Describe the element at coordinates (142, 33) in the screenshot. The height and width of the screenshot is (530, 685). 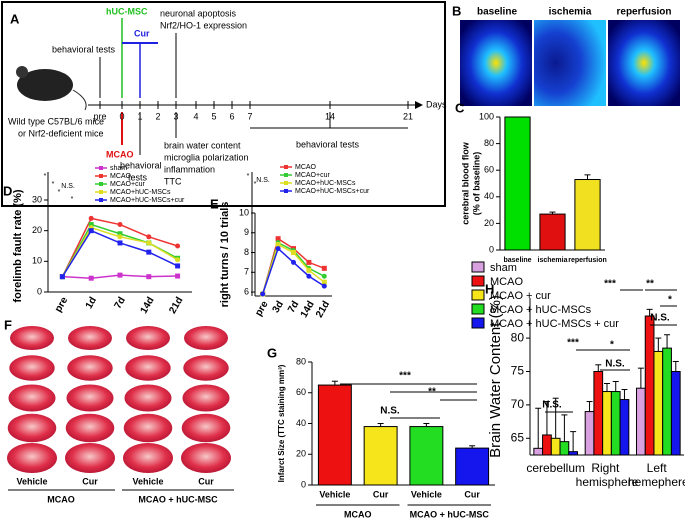
I see `annotation: Cur` at that location.